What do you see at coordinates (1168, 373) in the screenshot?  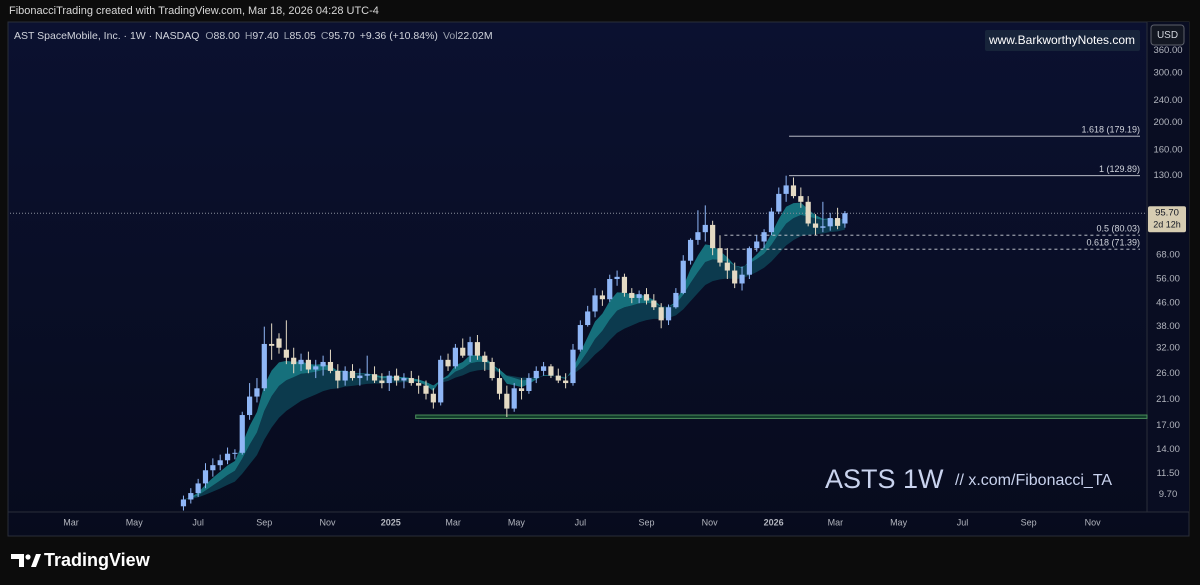 I see `y-tick-label: 26.00` at bounding box center [1168, 373].